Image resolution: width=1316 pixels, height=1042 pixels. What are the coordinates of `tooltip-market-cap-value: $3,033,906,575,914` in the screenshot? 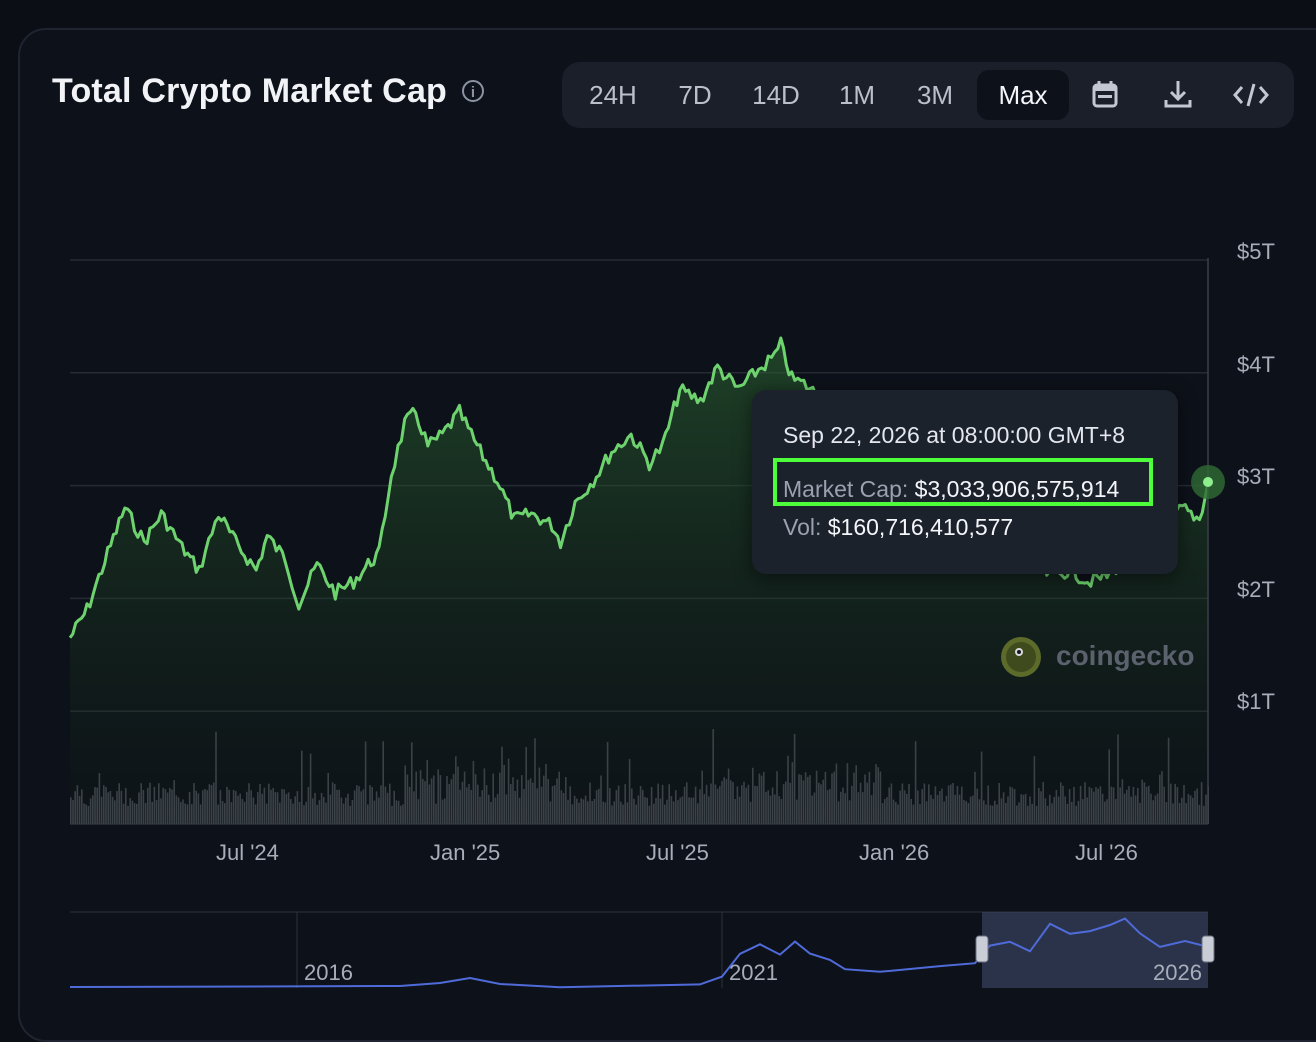 It's located at (1017, 489).